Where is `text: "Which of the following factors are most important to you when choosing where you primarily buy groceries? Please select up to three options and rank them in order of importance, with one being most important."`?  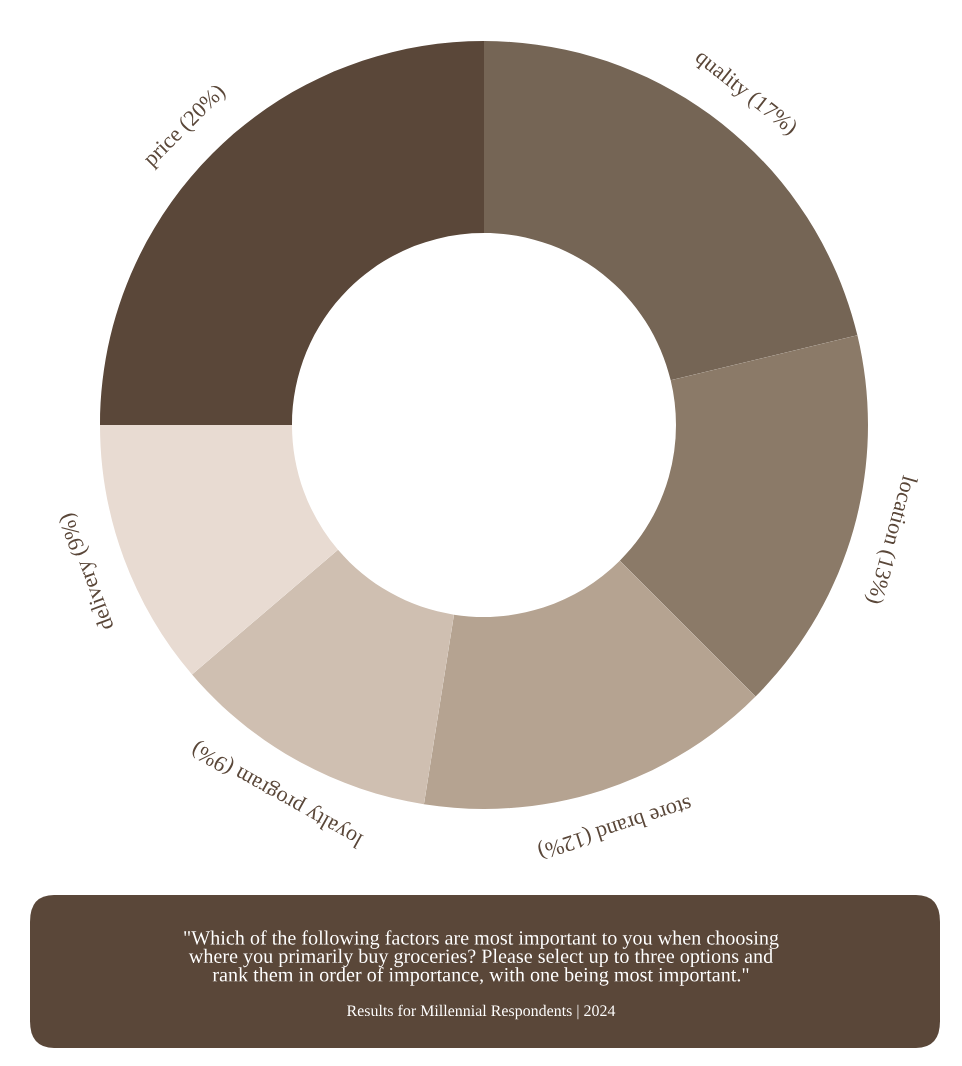
text: "Which of the following factors are most important to you when choosing where you primarily buy groceries? Please select up to three options and rank them in order of importance, with one being most important." is located at coordinates (481, 958).